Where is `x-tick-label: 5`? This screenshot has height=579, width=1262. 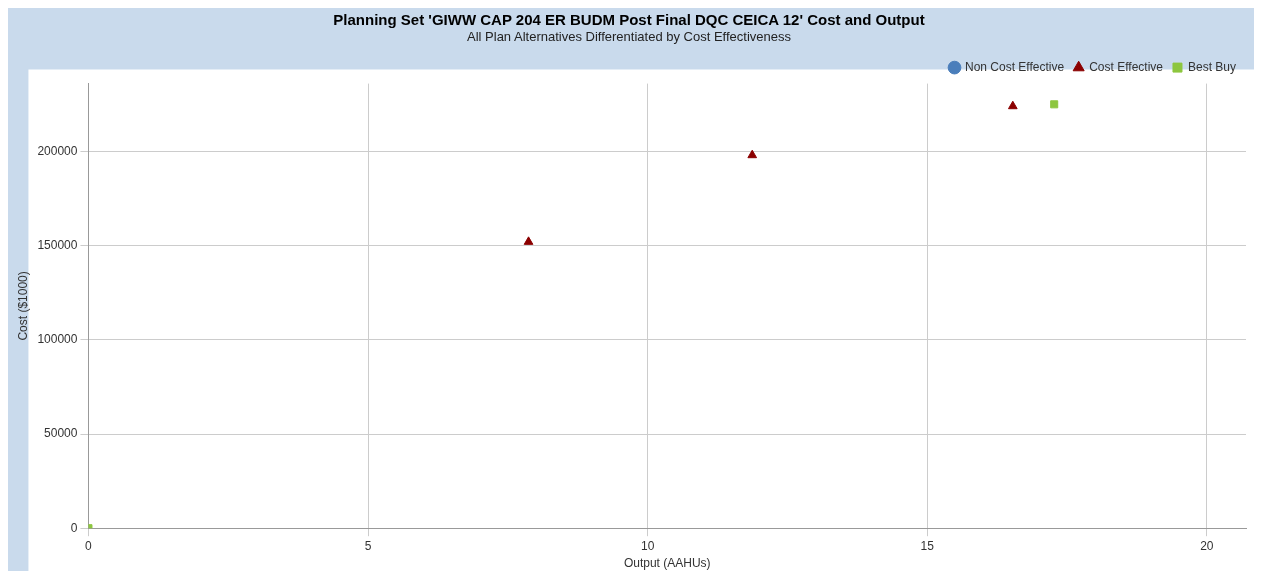 x-tick-label: 5 is located at coordinates (368, 545).